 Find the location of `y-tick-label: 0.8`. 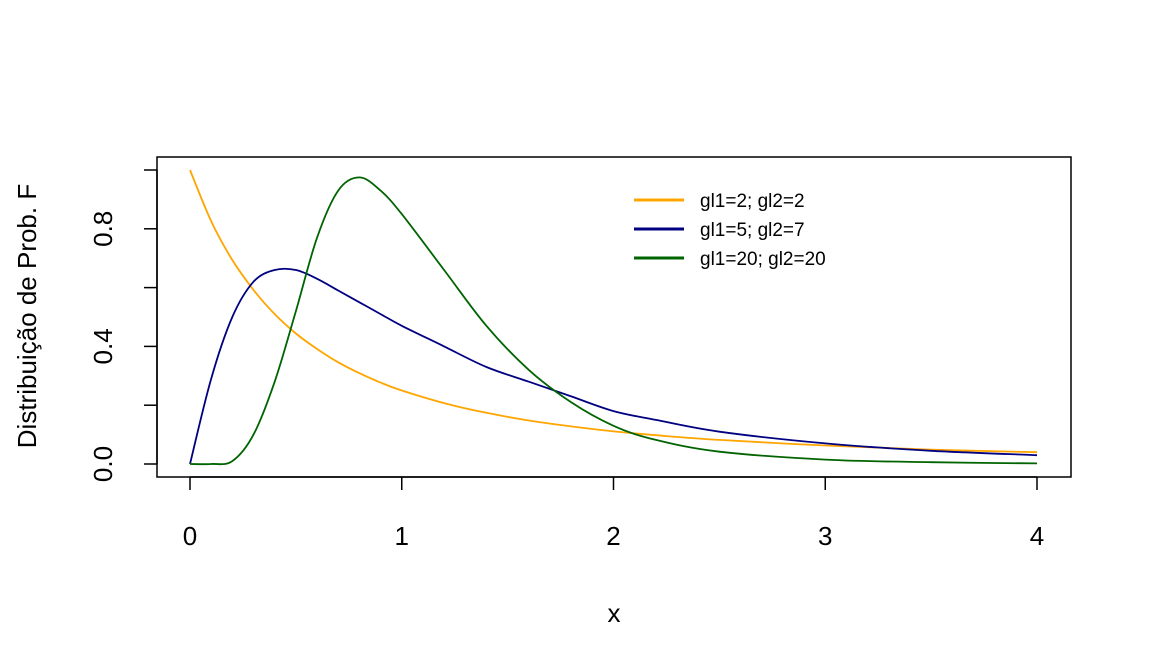

y-tick-label: 0.8 is located at coordinates (103, 229).